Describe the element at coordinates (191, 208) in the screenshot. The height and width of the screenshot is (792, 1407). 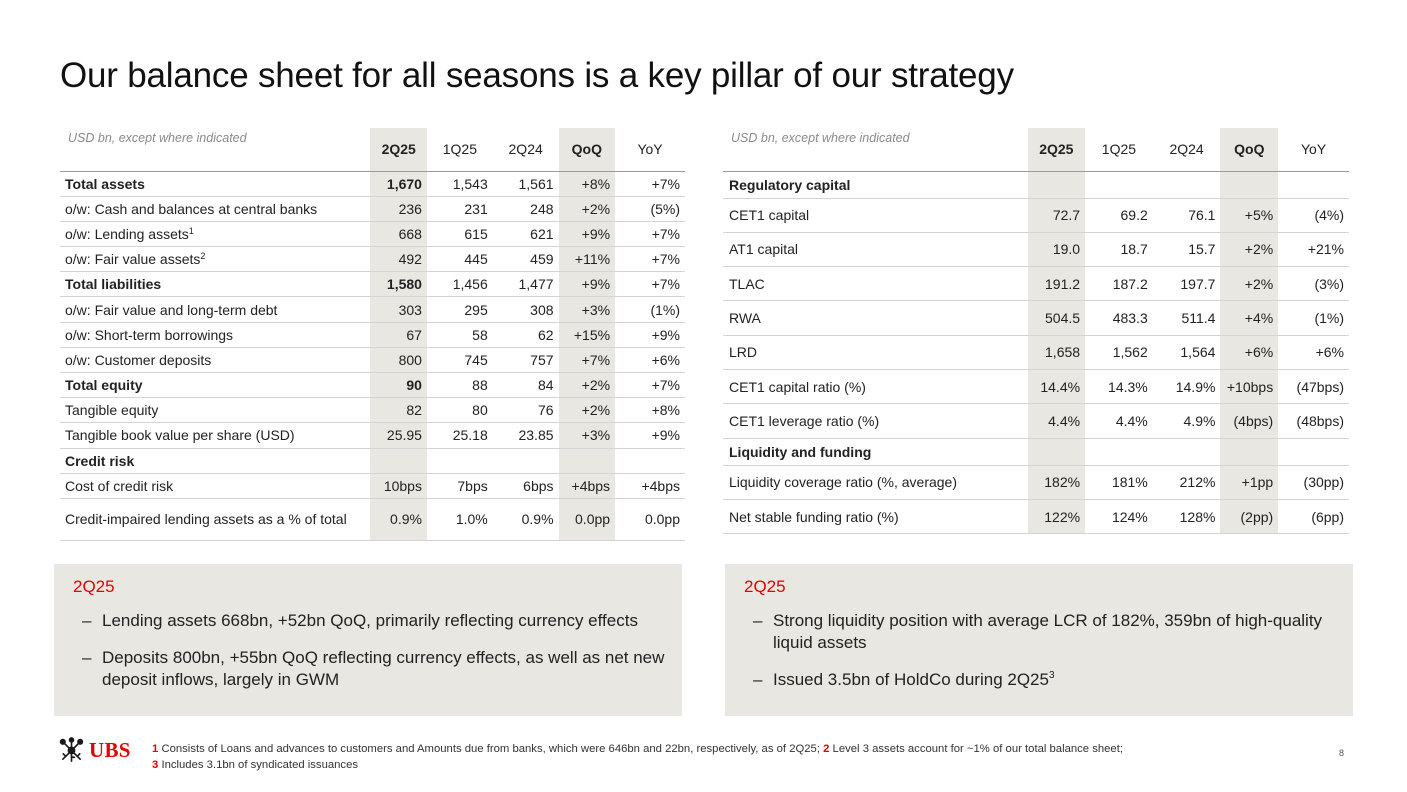
I see `row-label-text: o/w: Cash and balances at central banks` at that location.